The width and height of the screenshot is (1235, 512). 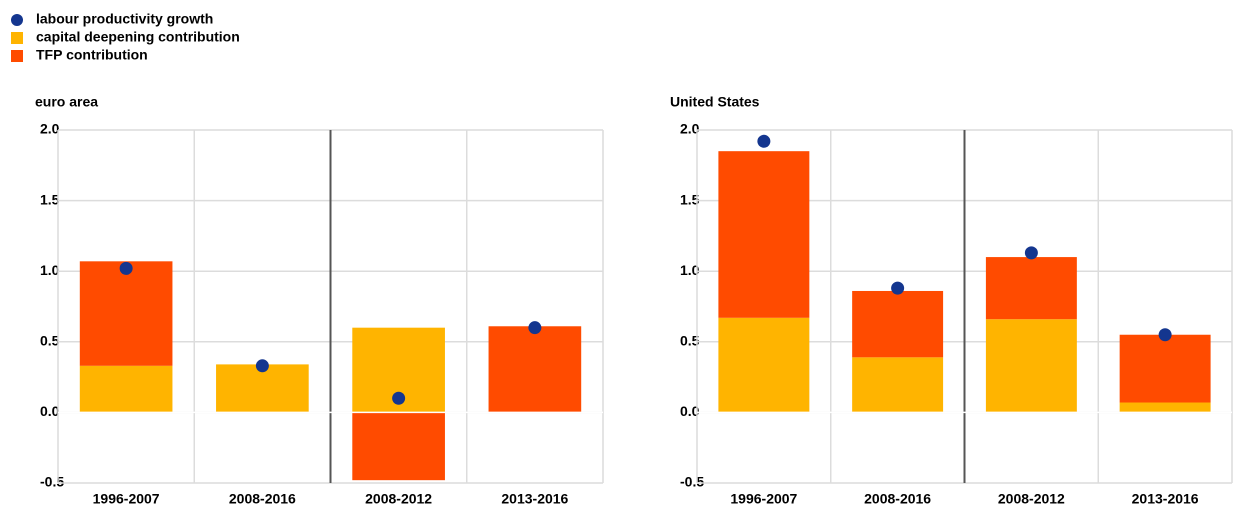 What do you see at coordinates (66, 102) in the screenshot?
I see `chart-title: euro area` at bounding box center [66, 102].